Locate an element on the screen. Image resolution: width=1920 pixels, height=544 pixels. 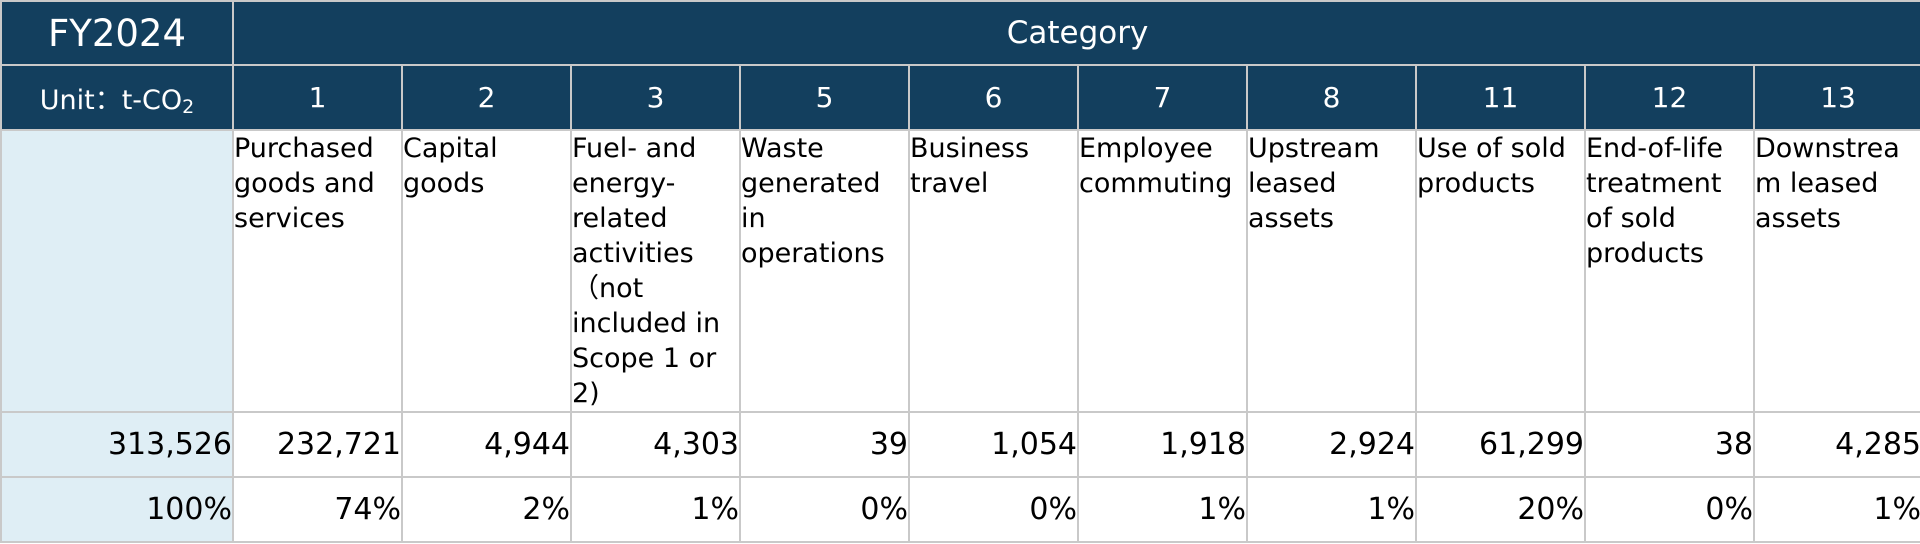
share-2: 2% is located at coordinates (486, 509).